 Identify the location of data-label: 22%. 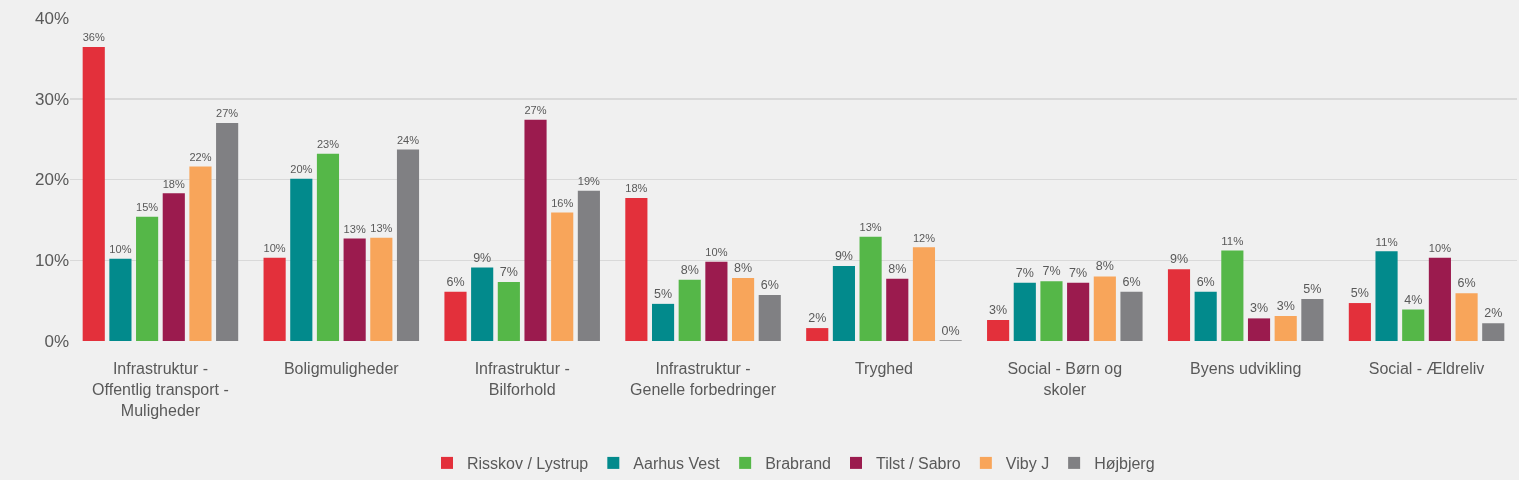
(200, 156).